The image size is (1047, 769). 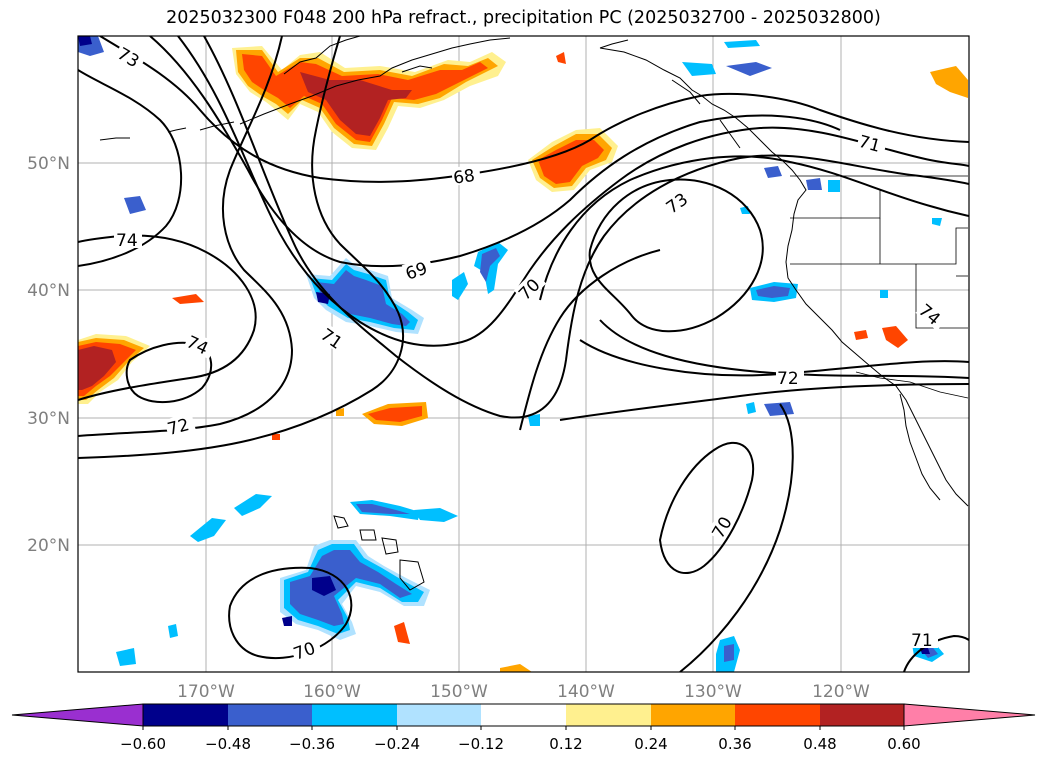 What do you see at coordinates (590, 340) in the screenshot?
I see `contour-72-c` at bounding box center [590, 340].